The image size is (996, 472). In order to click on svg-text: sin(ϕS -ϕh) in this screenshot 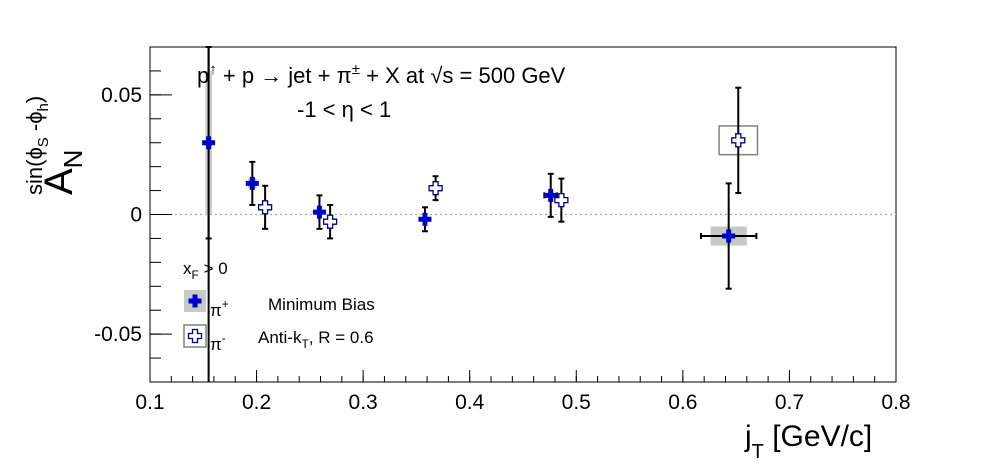, I will do `click(37, 145)`.